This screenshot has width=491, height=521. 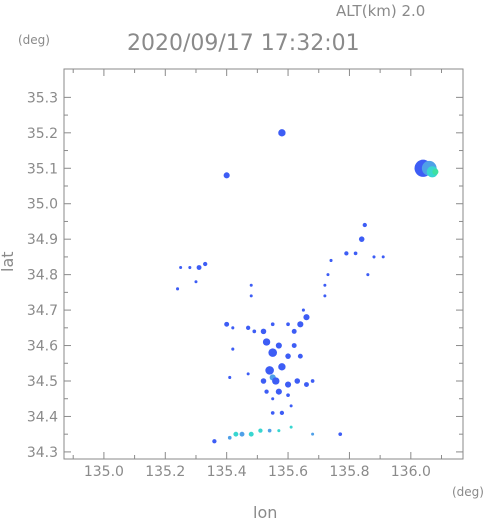 I want to click on x-tick-label: 135.0, so click(x=104, y=472).